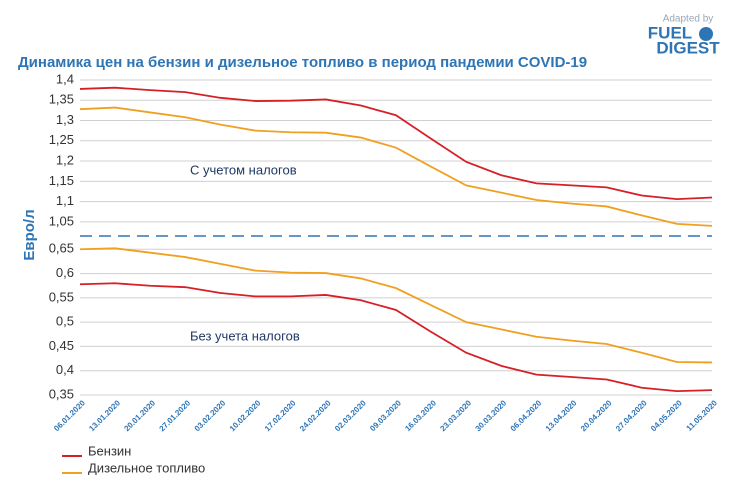  What do you see at coordinates (65, 78) in the screenshot?
I see `y-tick-label: 1,4` at bounding box center [65, 78].